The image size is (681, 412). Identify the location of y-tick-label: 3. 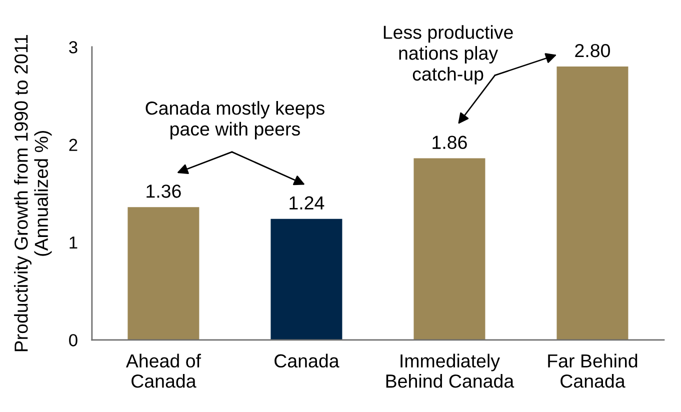
(73, 47).